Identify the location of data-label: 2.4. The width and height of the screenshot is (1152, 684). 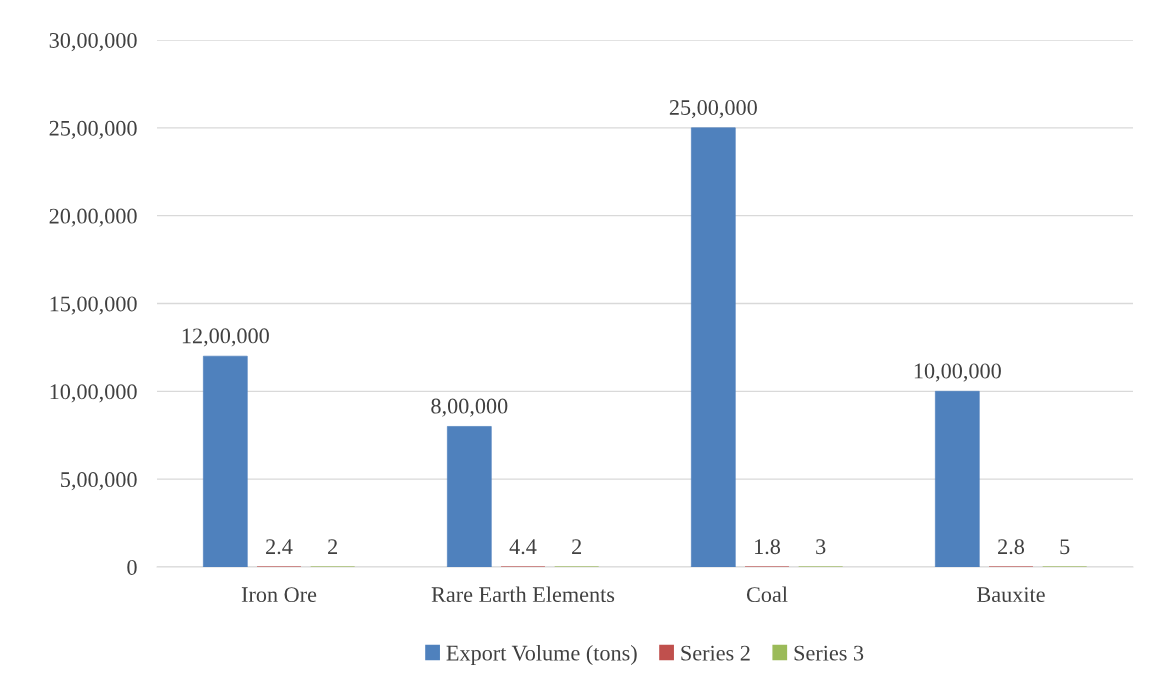
(279, 547).